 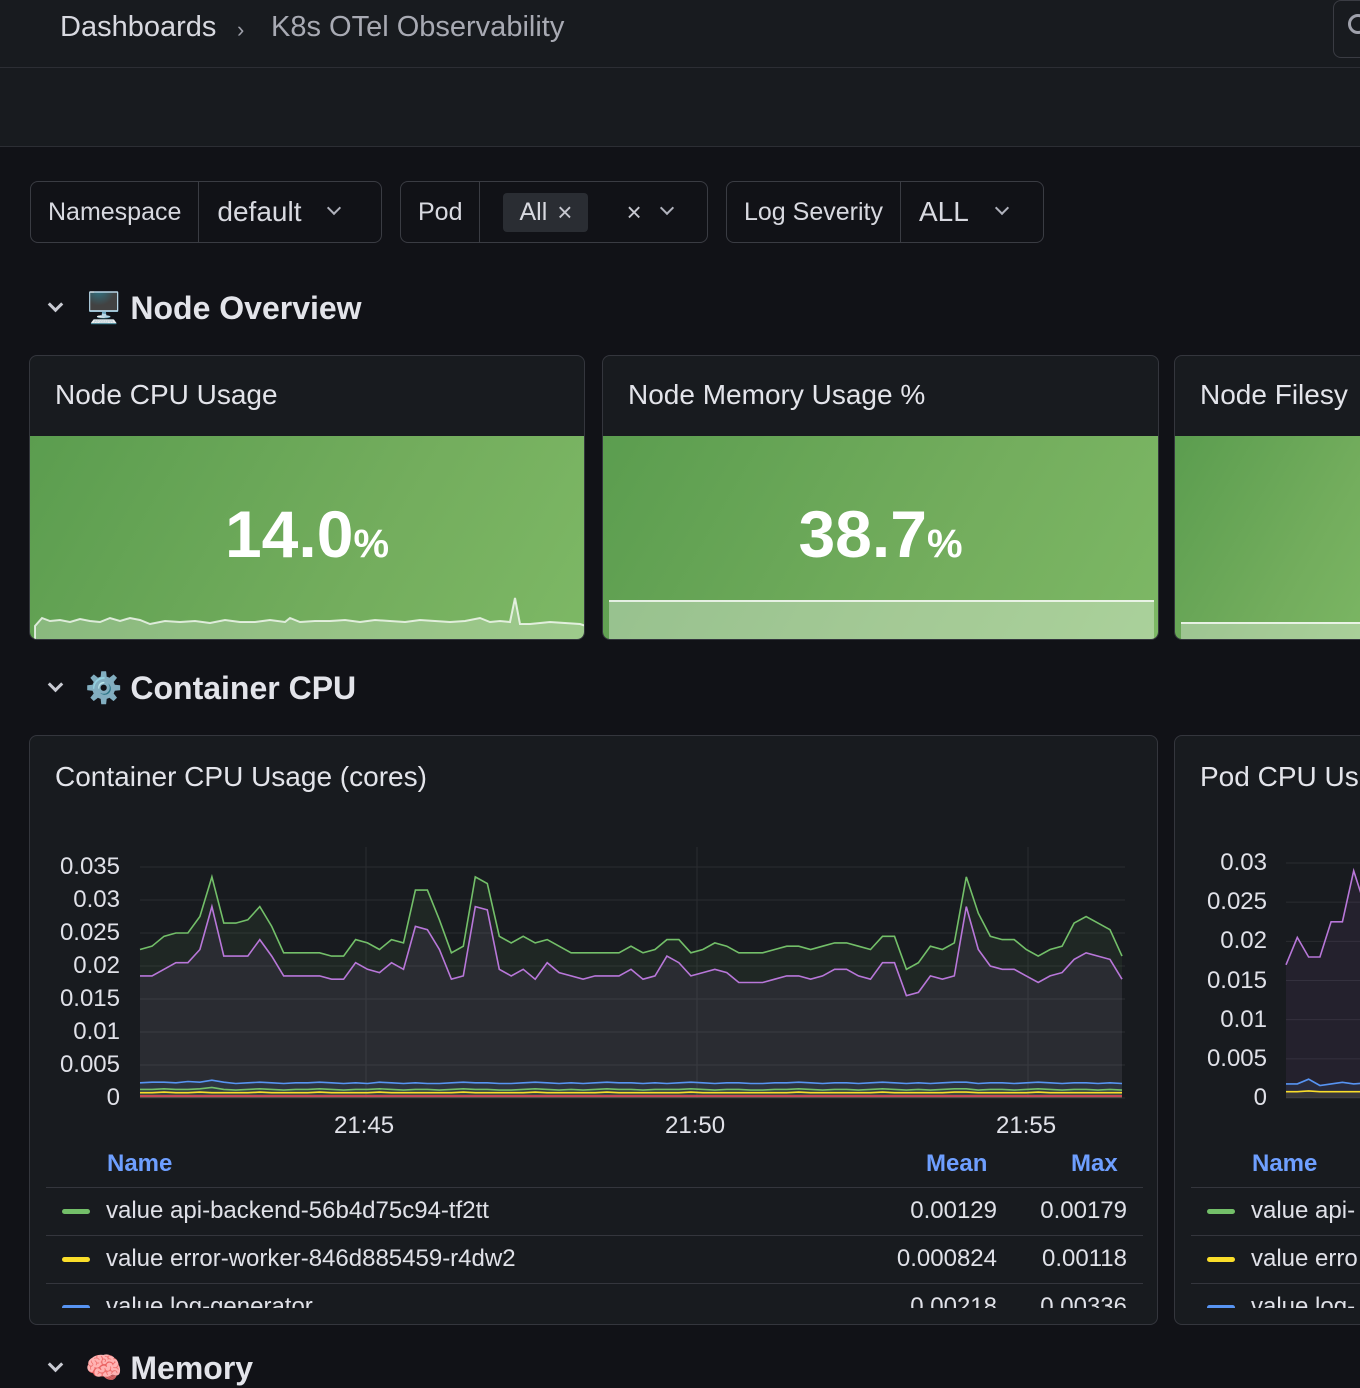 I want to click on remove-tag-icon: ×, so click(x=565, y=211).